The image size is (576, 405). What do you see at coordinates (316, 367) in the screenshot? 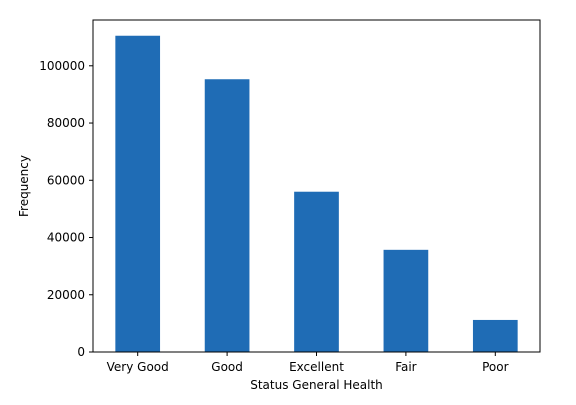
I see `x-tick-label: Excellent` at bounding box center [316, 367].